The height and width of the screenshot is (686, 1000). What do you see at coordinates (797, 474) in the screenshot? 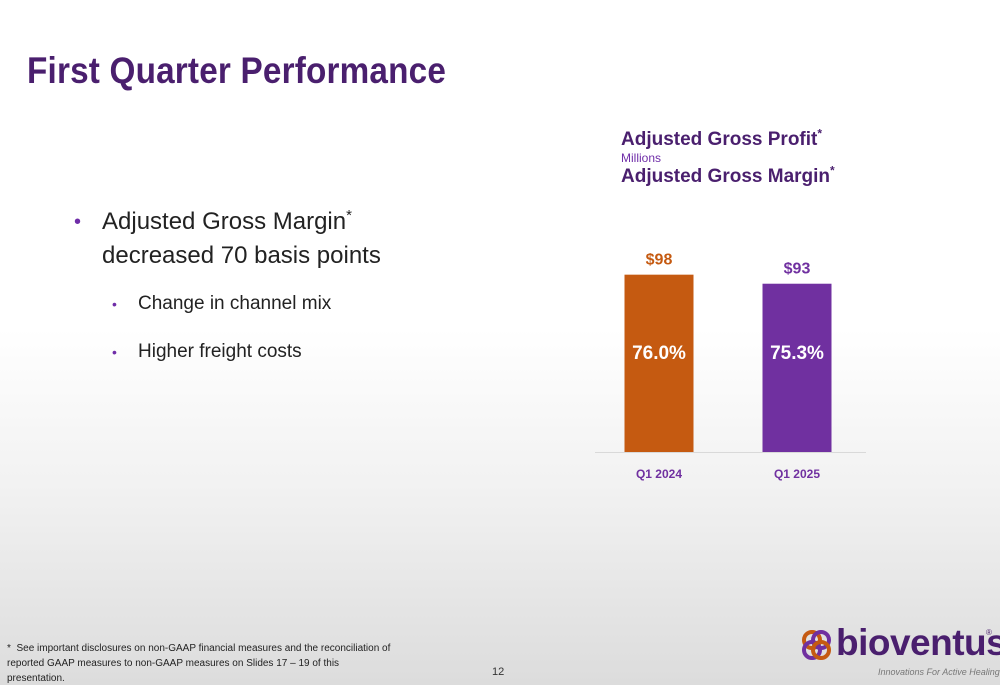
I see `x-tick-label: Q1 2025` at bounding box center [797, 474].